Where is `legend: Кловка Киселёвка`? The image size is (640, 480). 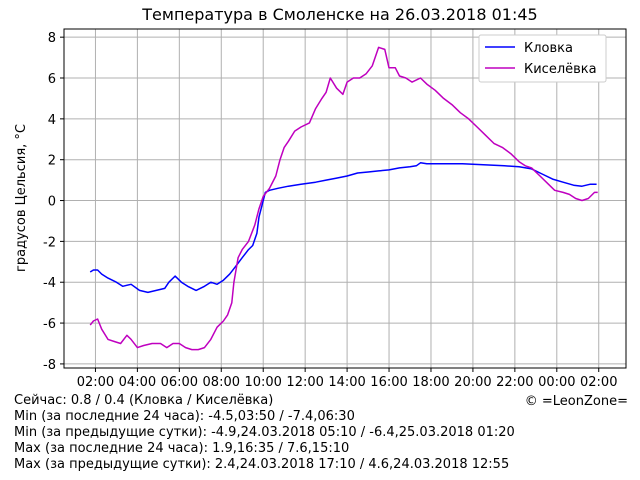
legend: Кловка Киселёвка is located at coordinates (542, 58).